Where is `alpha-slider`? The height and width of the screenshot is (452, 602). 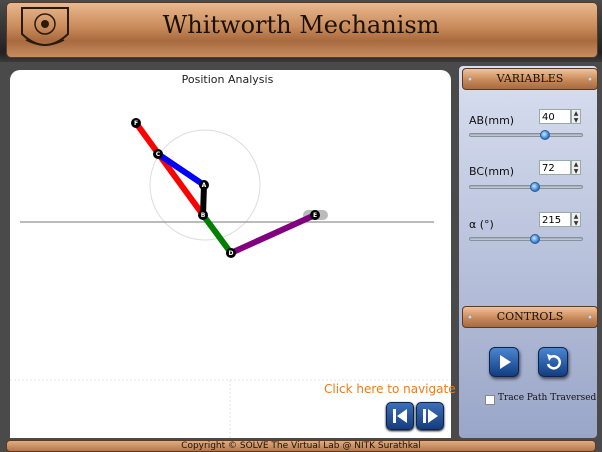 alpha-slider is located at coordinates (526, 239).